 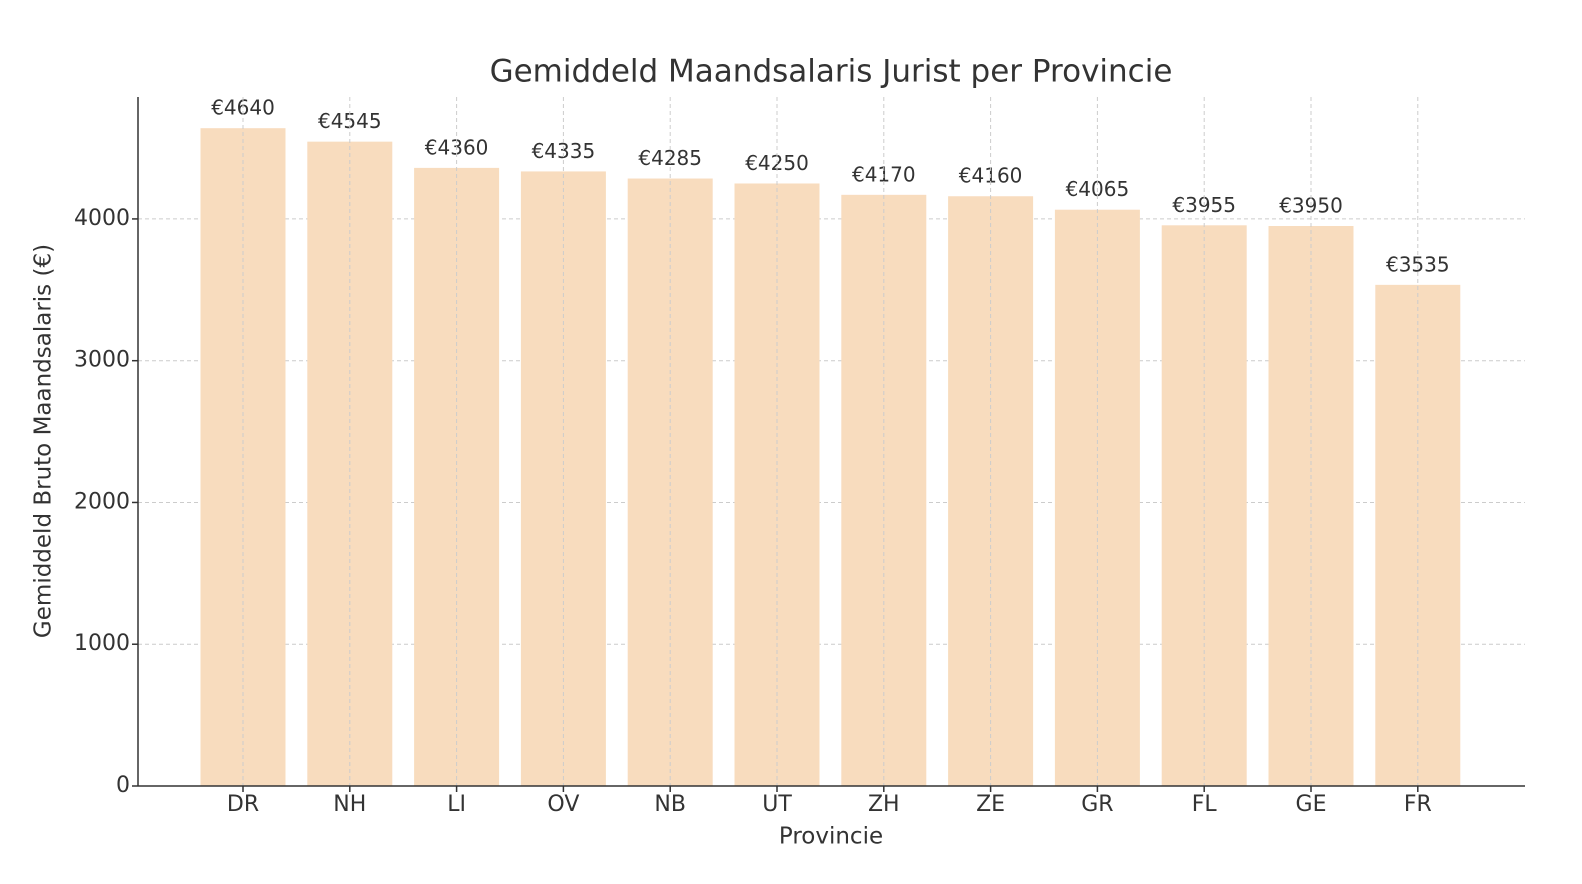 What do you see at coordinates (1418, 535) in the screenshot?
I see `bar` at bounding box center [1418, 535].